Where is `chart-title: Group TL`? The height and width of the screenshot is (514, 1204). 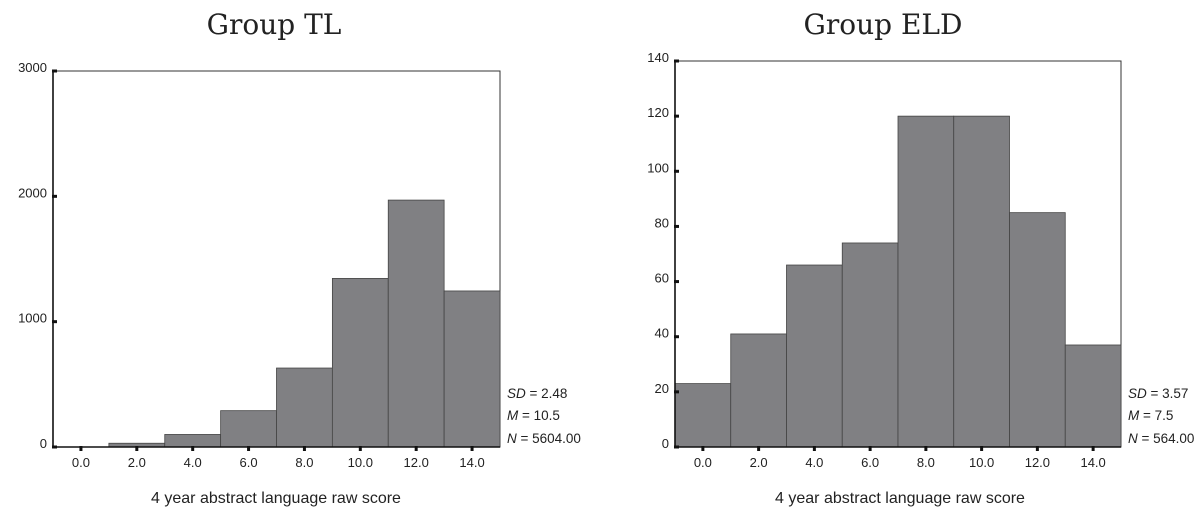 chart-title: Group TL is located at coordinates (274, 24).